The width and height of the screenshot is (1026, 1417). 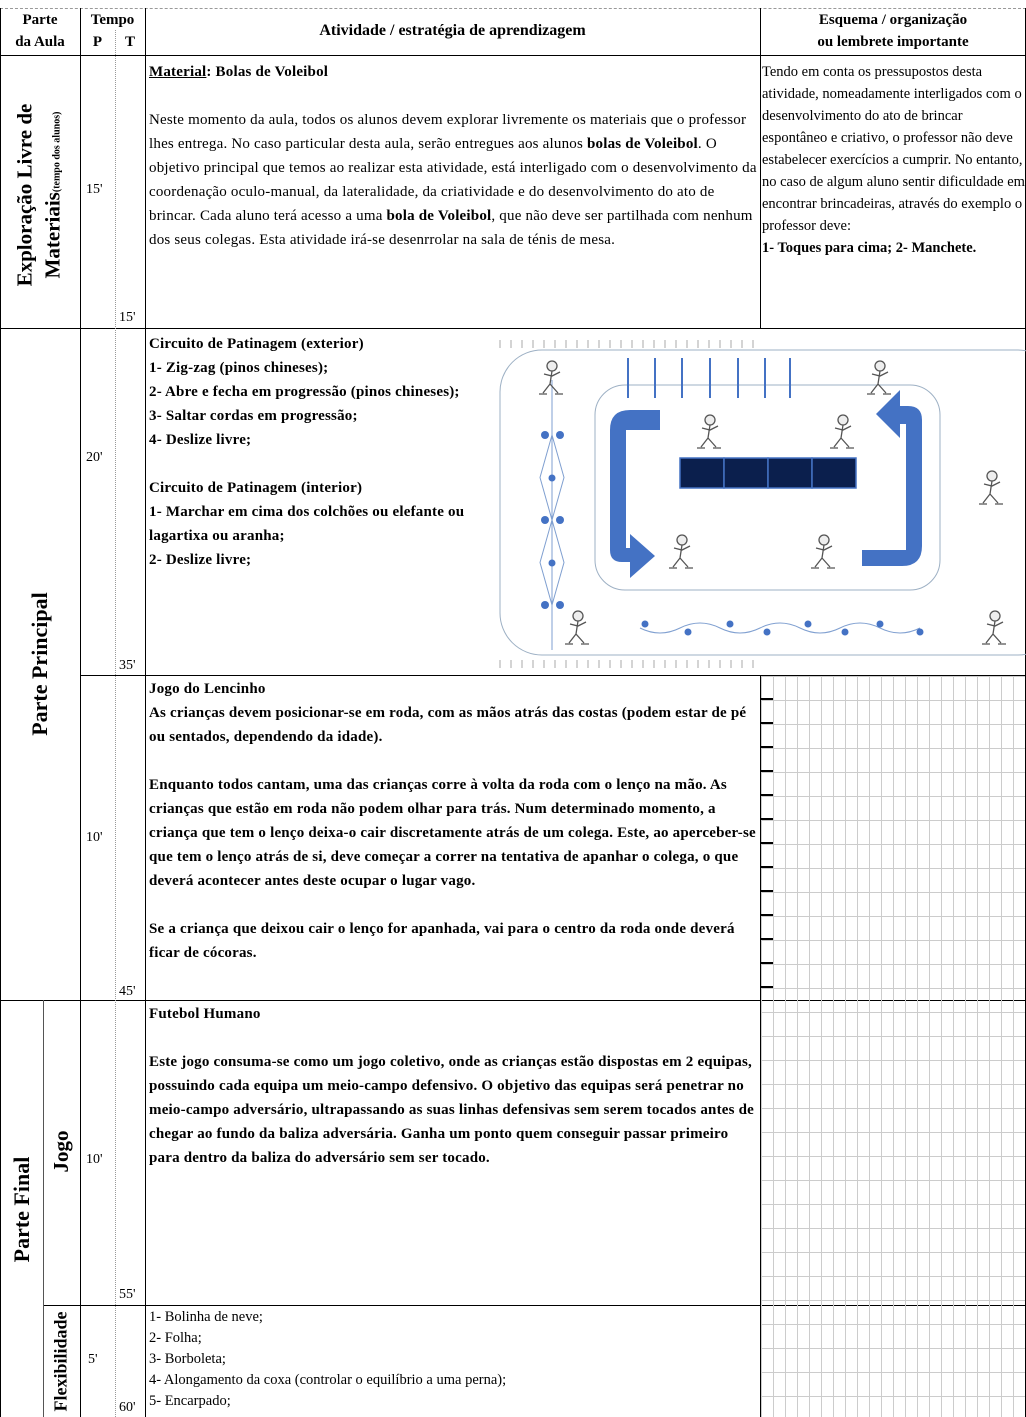 I want to click on wave, so click(x=780, y=628).